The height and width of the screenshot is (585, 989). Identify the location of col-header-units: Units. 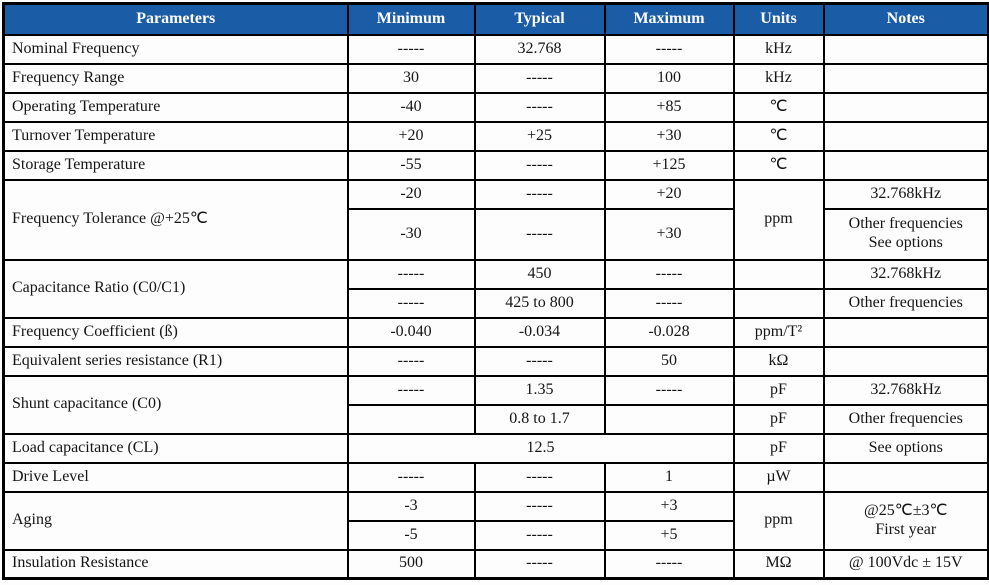
(778, 19).